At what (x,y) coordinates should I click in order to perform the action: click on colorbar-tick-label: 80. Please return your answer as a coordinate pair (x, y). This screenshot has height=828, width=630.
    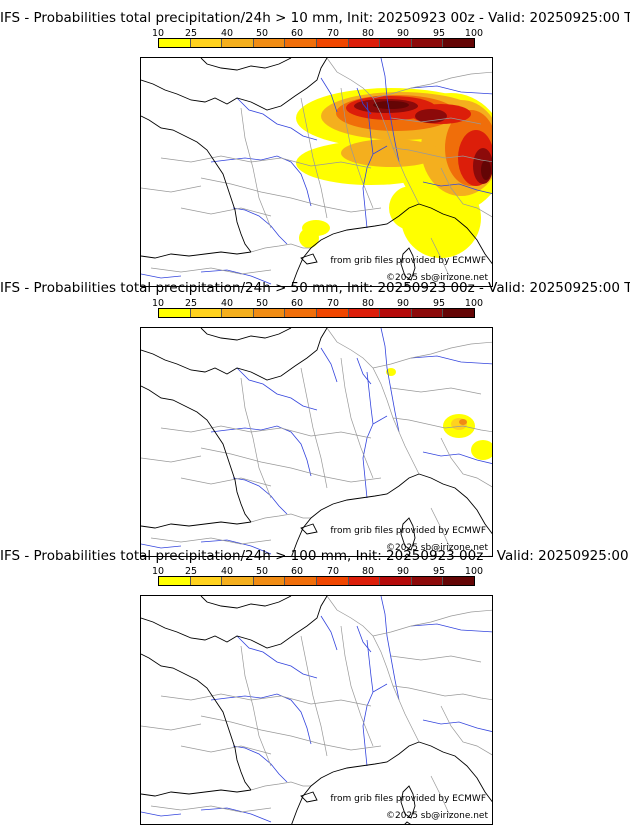
    Looking at the image, I should click on (368, 571).